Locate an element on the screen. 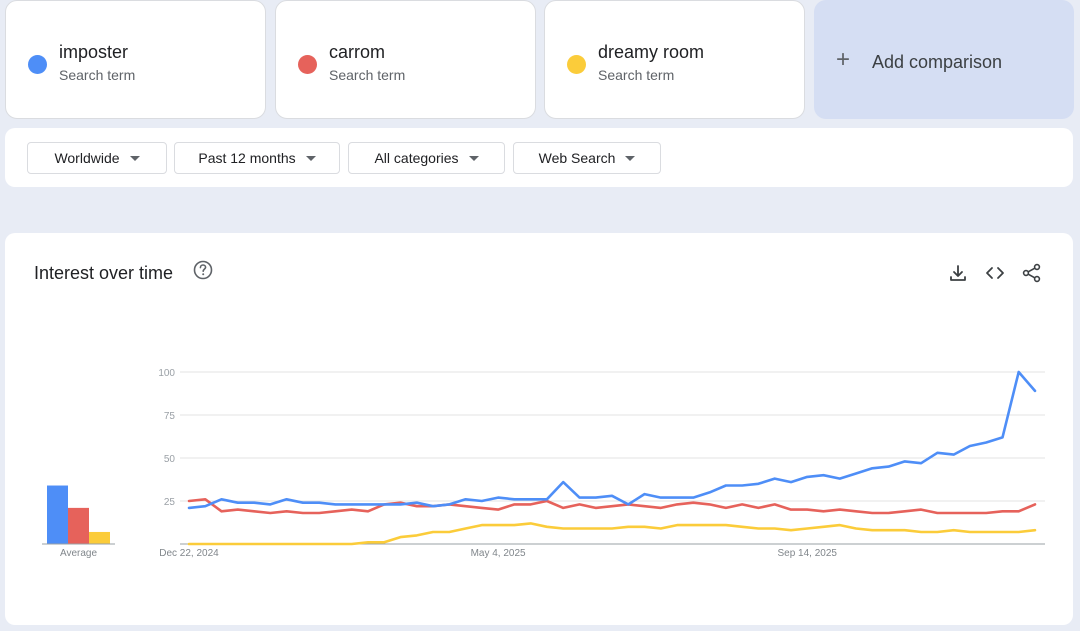 This screenshot has width=1080, height=631. term-card-imposter: imposter Search term is located at coordinates (135, 59).